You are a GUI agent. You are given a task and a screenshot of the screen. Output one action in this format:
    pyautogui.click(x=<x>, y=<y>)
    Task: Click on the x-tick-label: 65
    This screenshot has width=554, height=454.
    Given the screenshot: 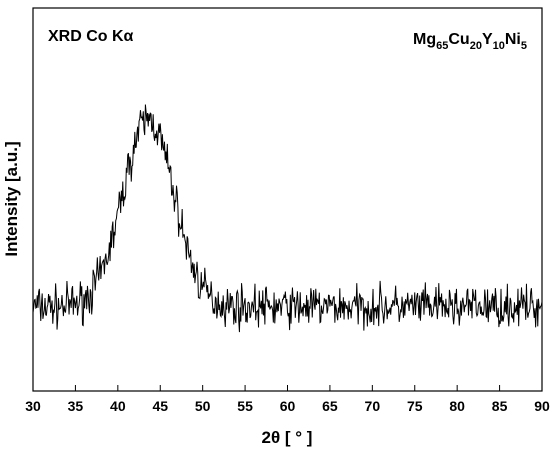 What is the action you would take?
    pyautogui.click(x=330, y=406)
    